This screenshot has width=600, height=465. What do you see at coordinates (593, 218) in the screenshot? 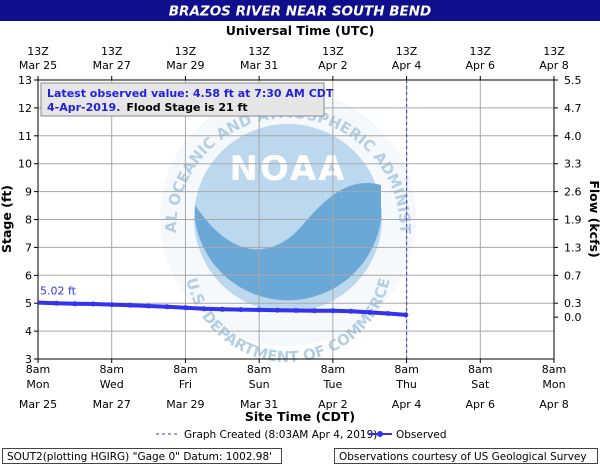
I see `right-axis-title: Flow (kcfs)` at bounding box center [593, 218].